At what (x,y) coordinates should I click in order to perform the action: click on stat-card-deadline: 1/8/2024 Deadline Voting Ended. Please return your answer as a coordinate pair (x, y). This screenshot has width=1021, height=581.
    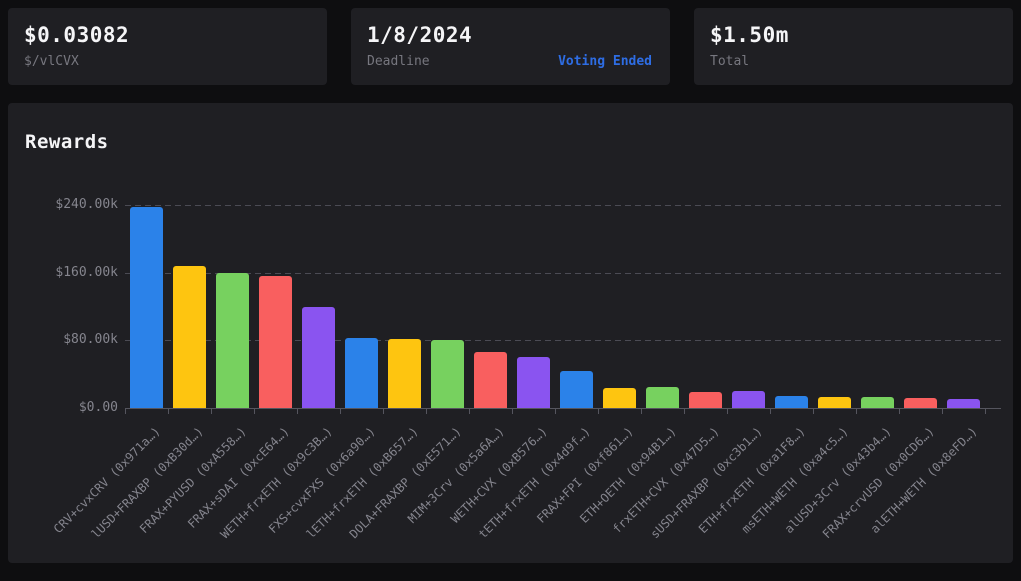
    Looking at the image, I should click on (510, 46).